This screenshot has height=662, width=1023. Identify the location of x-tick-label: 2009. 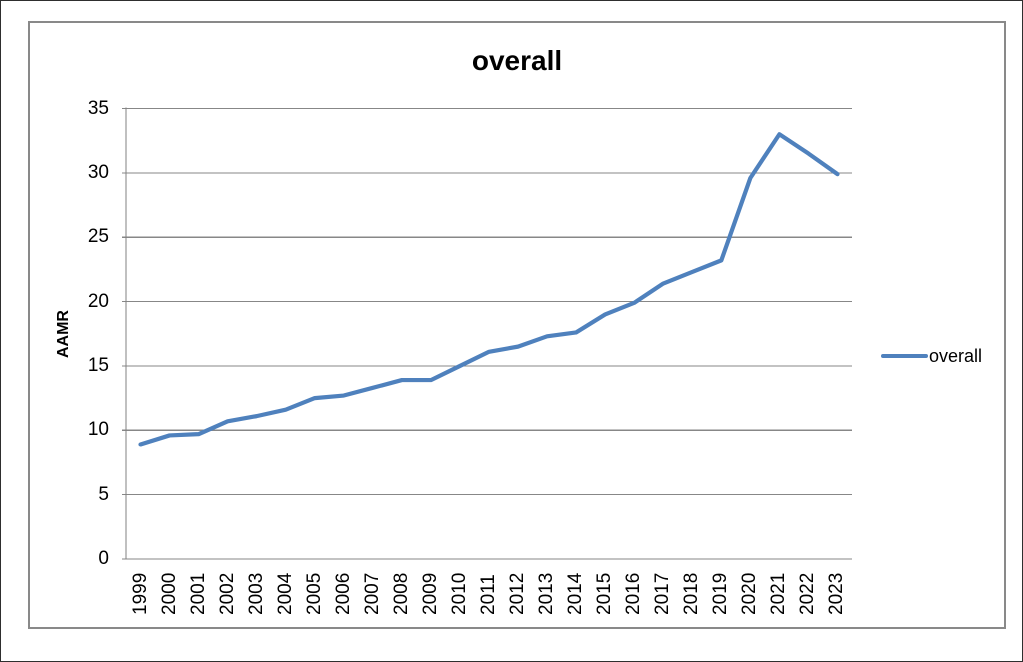
(430, 593).